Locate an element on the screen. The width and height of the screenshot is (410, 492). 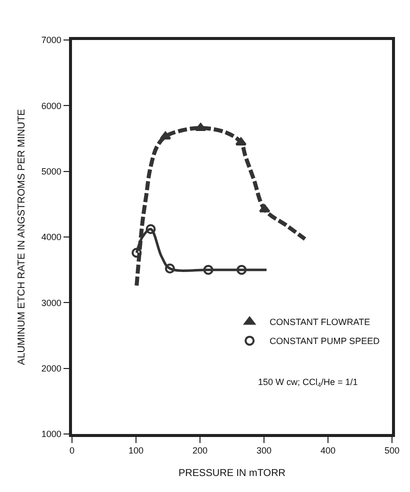
y-tick-label: 3000 is located at coordinates (51, 303).